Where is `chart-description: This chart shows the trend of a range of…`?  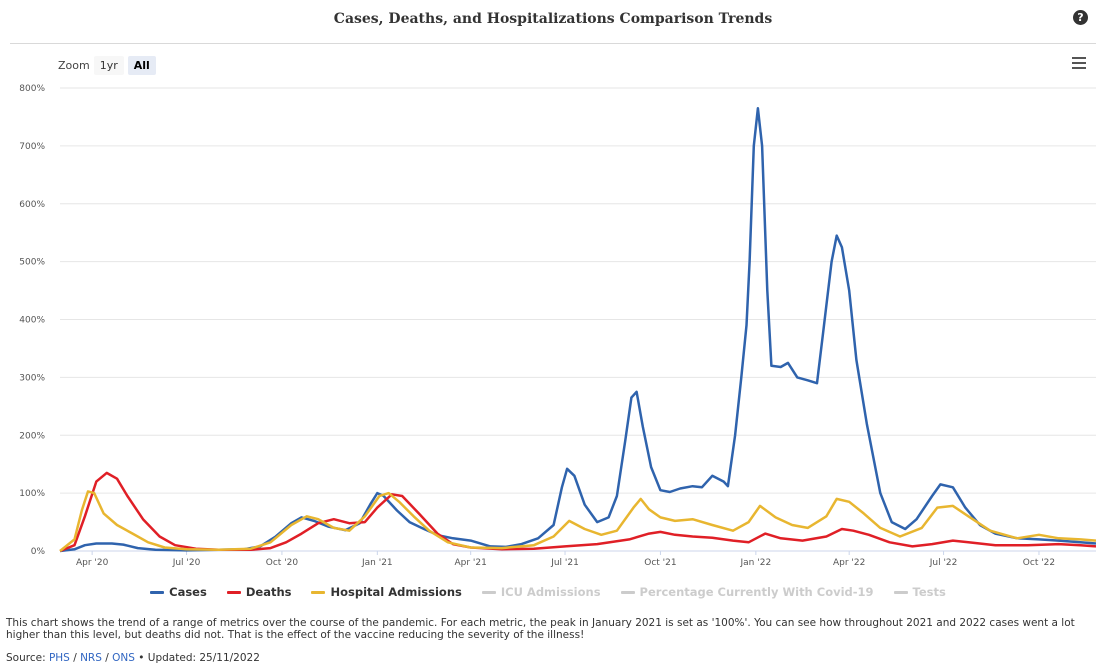
chart-description: This chart shows the trend of a range of… is located at coordinates (540, 629).